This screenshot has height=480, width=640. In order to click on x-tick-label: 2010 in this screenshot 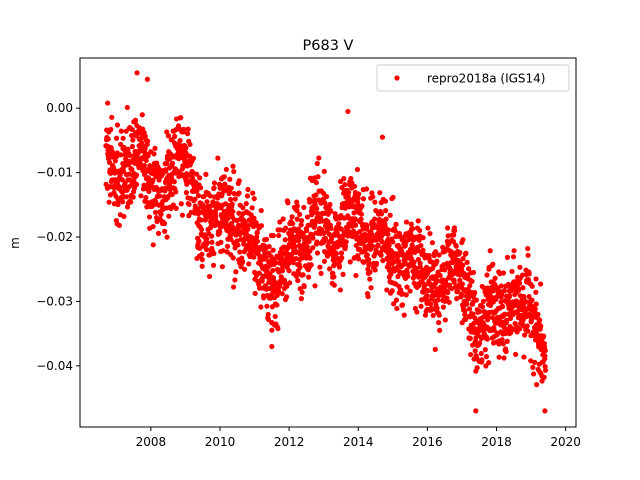, I will do `click(220, 442)`.